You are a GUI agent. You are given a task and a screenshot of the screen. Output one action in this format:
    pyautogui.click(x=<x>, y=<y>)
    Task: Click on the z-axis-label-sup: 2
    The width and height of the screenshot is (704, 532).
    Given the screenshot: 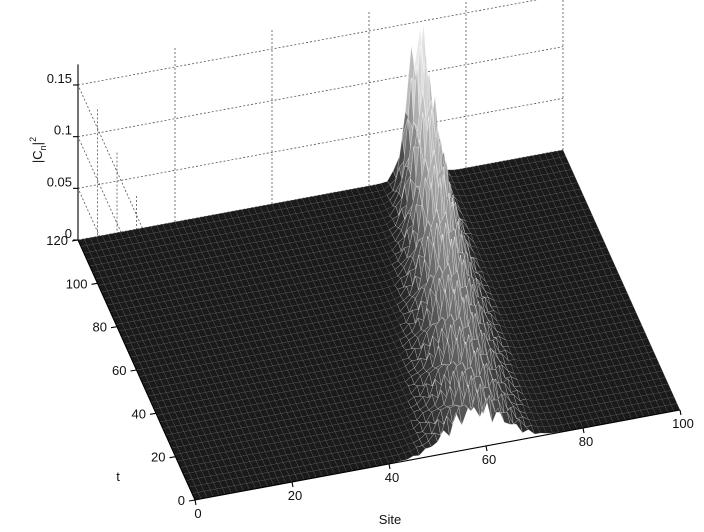 What is the action you would take?
    pyautogui.click(x=33, y=139)
    